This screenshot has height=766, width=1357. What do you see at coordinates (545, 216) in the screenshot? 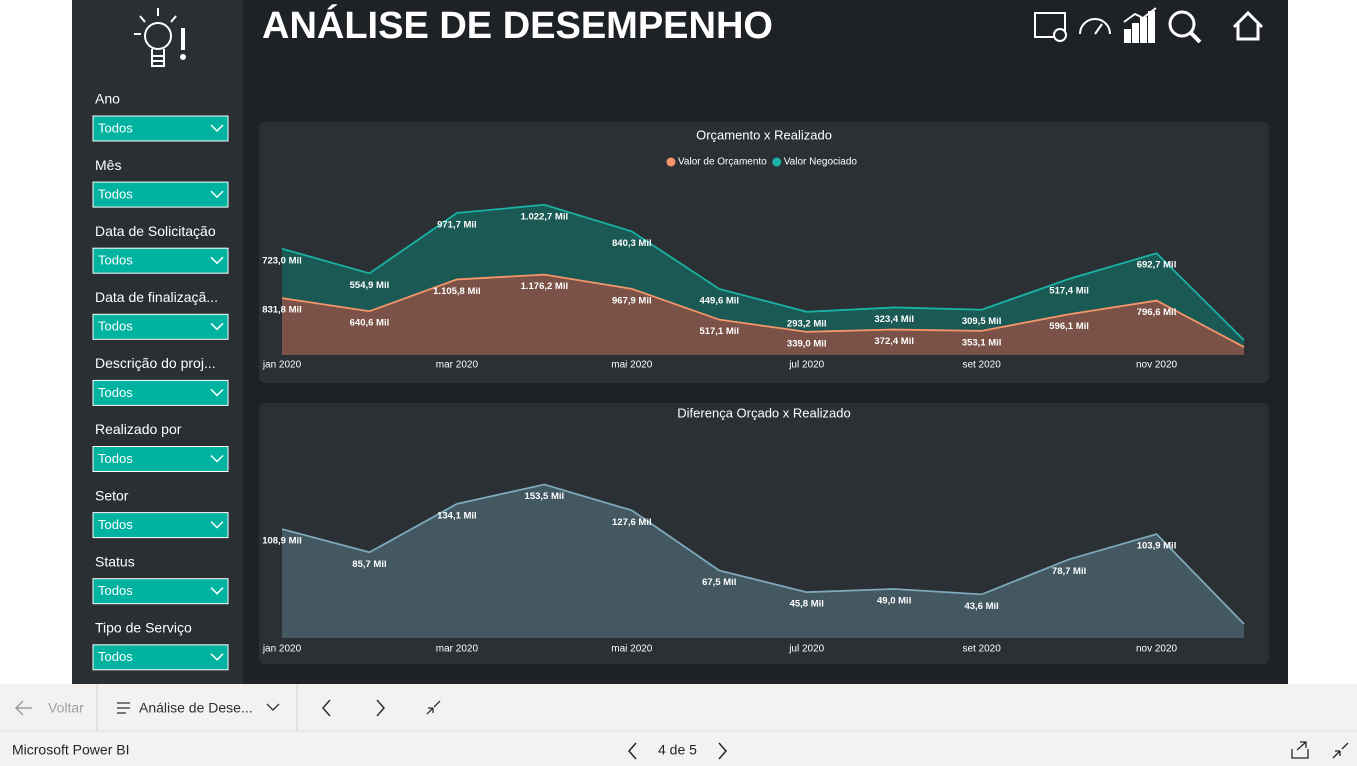
I see `data-label: 1.022,7 Mil` at bounding box center [545, 216].